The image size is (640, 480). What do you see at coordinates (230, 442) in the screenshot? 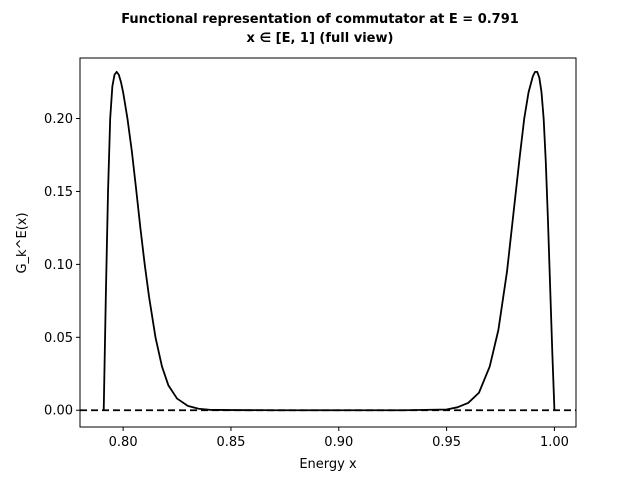
I see `x-tick-label: 0.85` at bounding box center [230, 442].